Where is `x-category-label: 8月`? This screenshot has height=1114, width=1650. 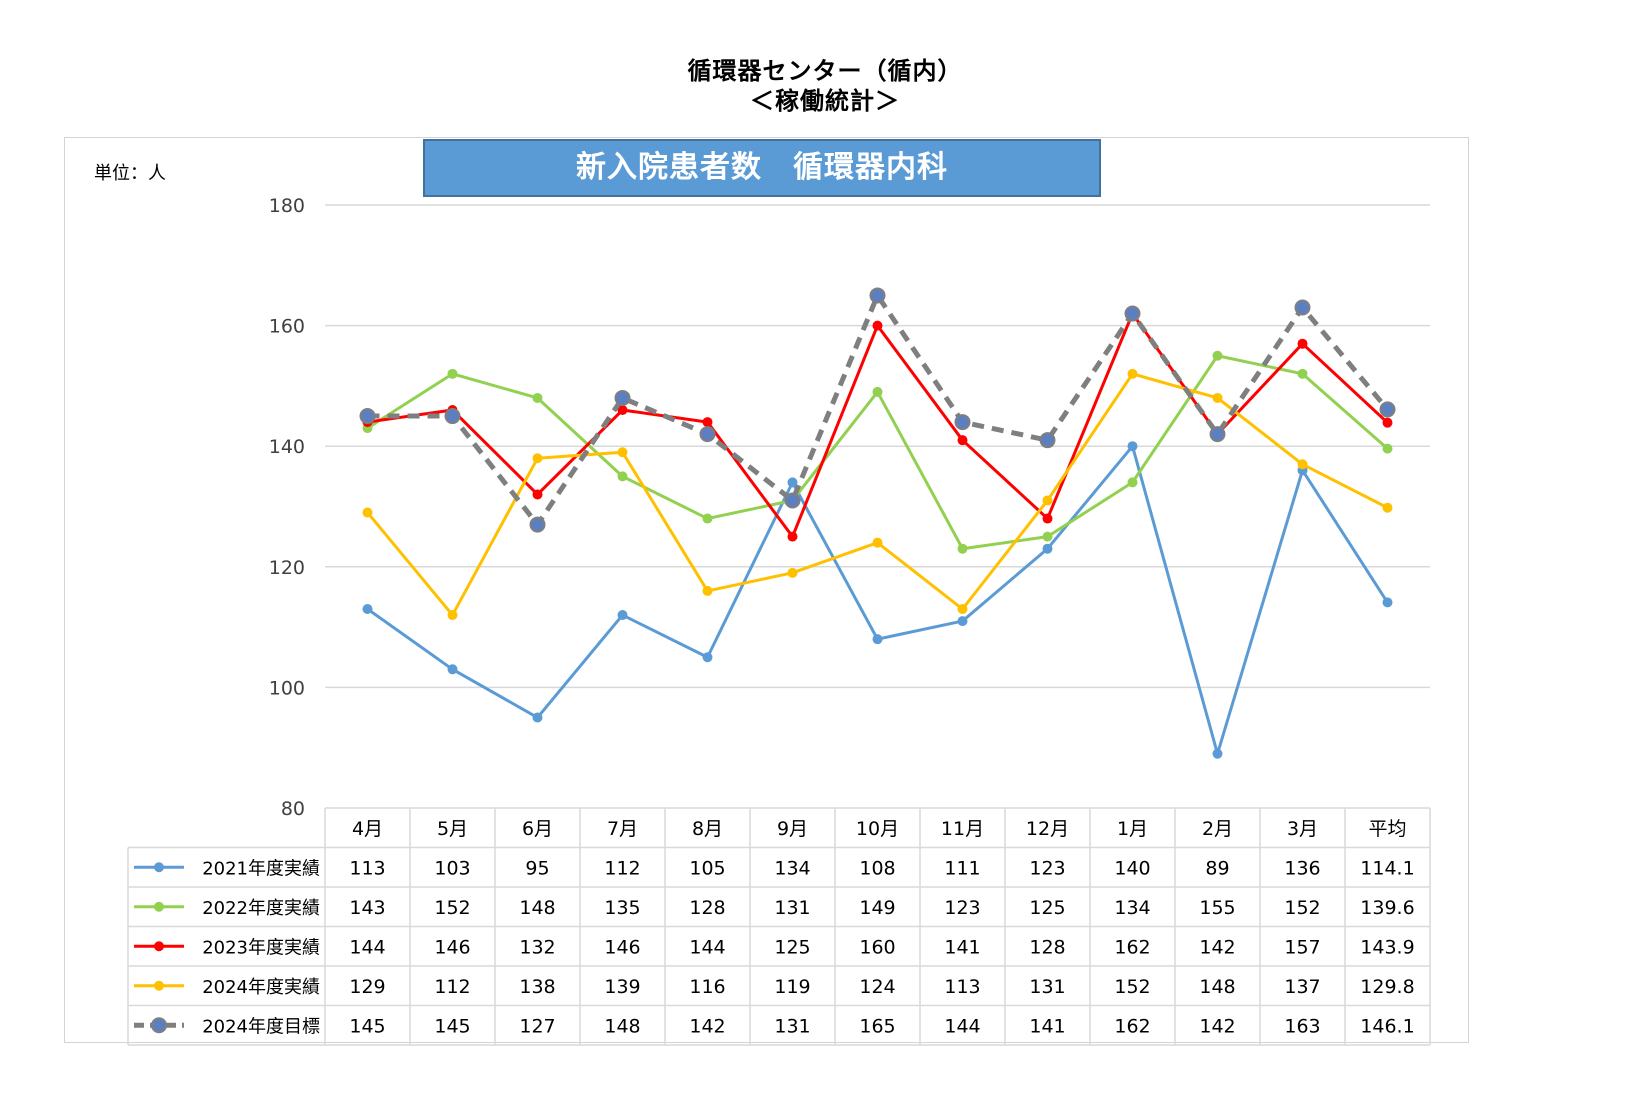 x-category-label: 8月 is located at coordinates (707, 829).